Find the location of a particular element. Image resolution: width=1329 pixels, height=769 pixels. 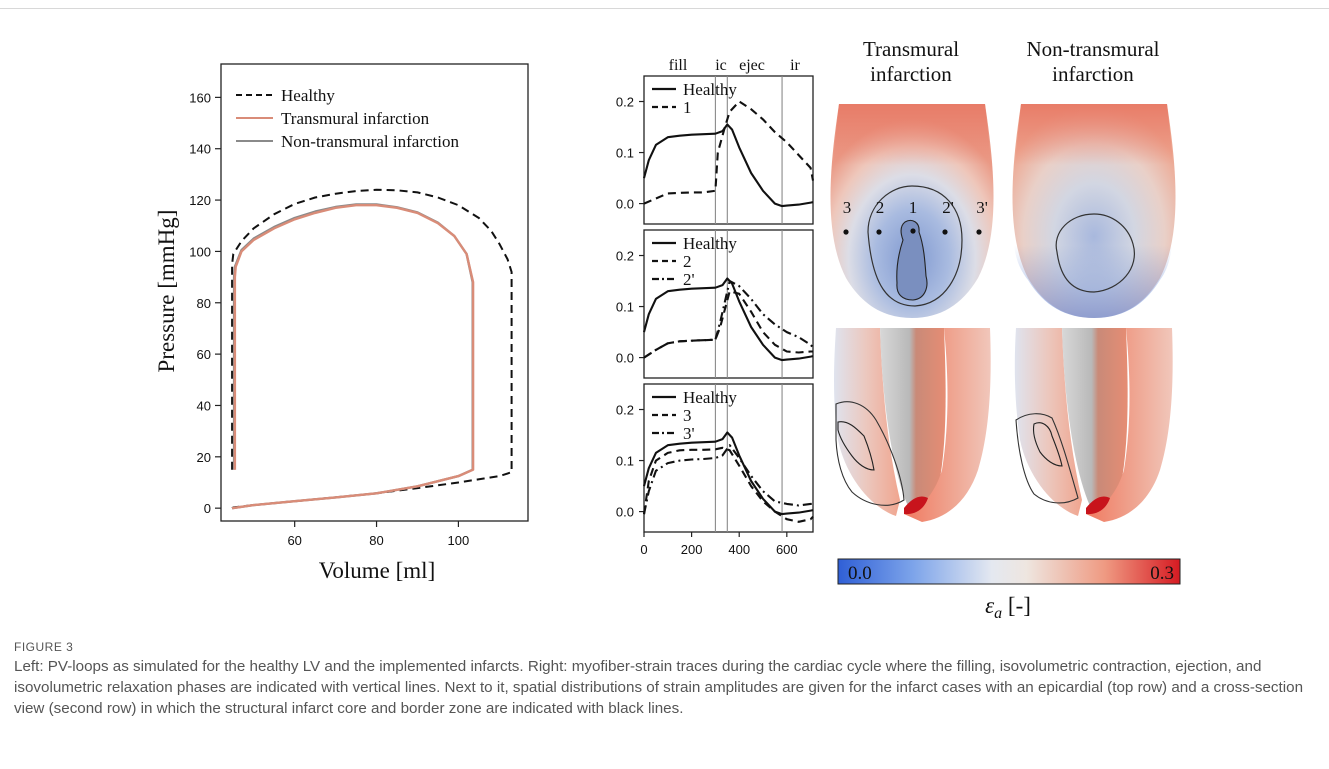

pv-y-tick-label: 140 is located at coordinates (200, 149).